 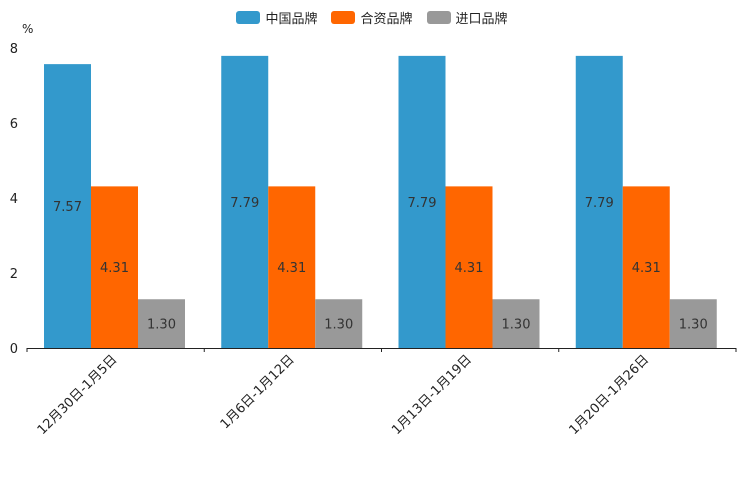 I want to click on legend-label-import-brand: 进口品牌, so click(x=481, y=19).